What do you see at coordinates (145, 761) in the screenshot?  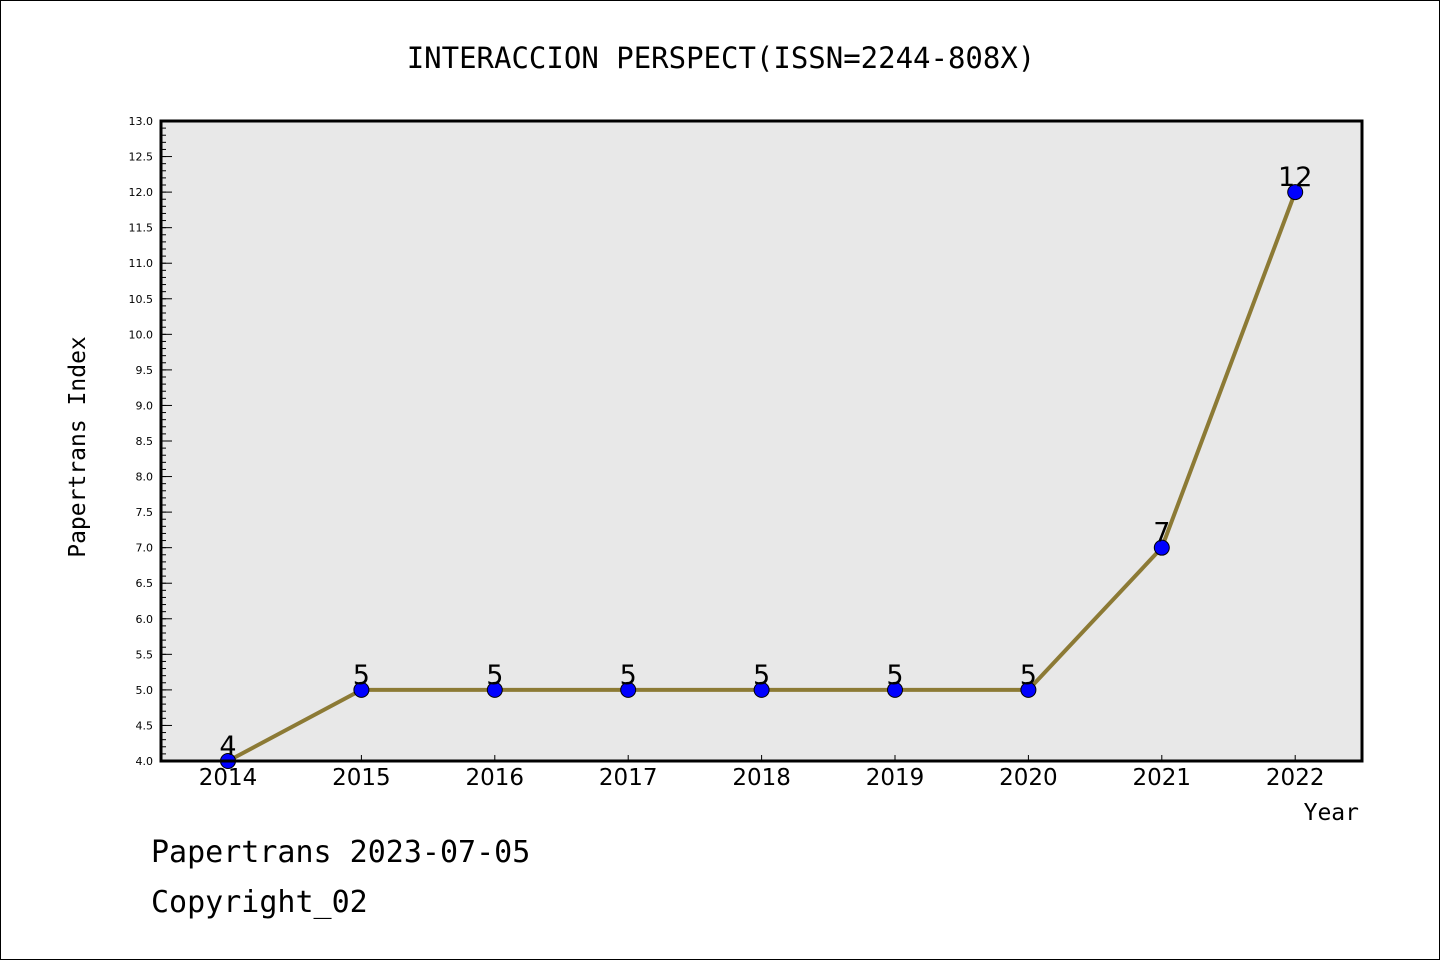 I see `y-tick-label: 4.0` at bounding box center [145, 761].